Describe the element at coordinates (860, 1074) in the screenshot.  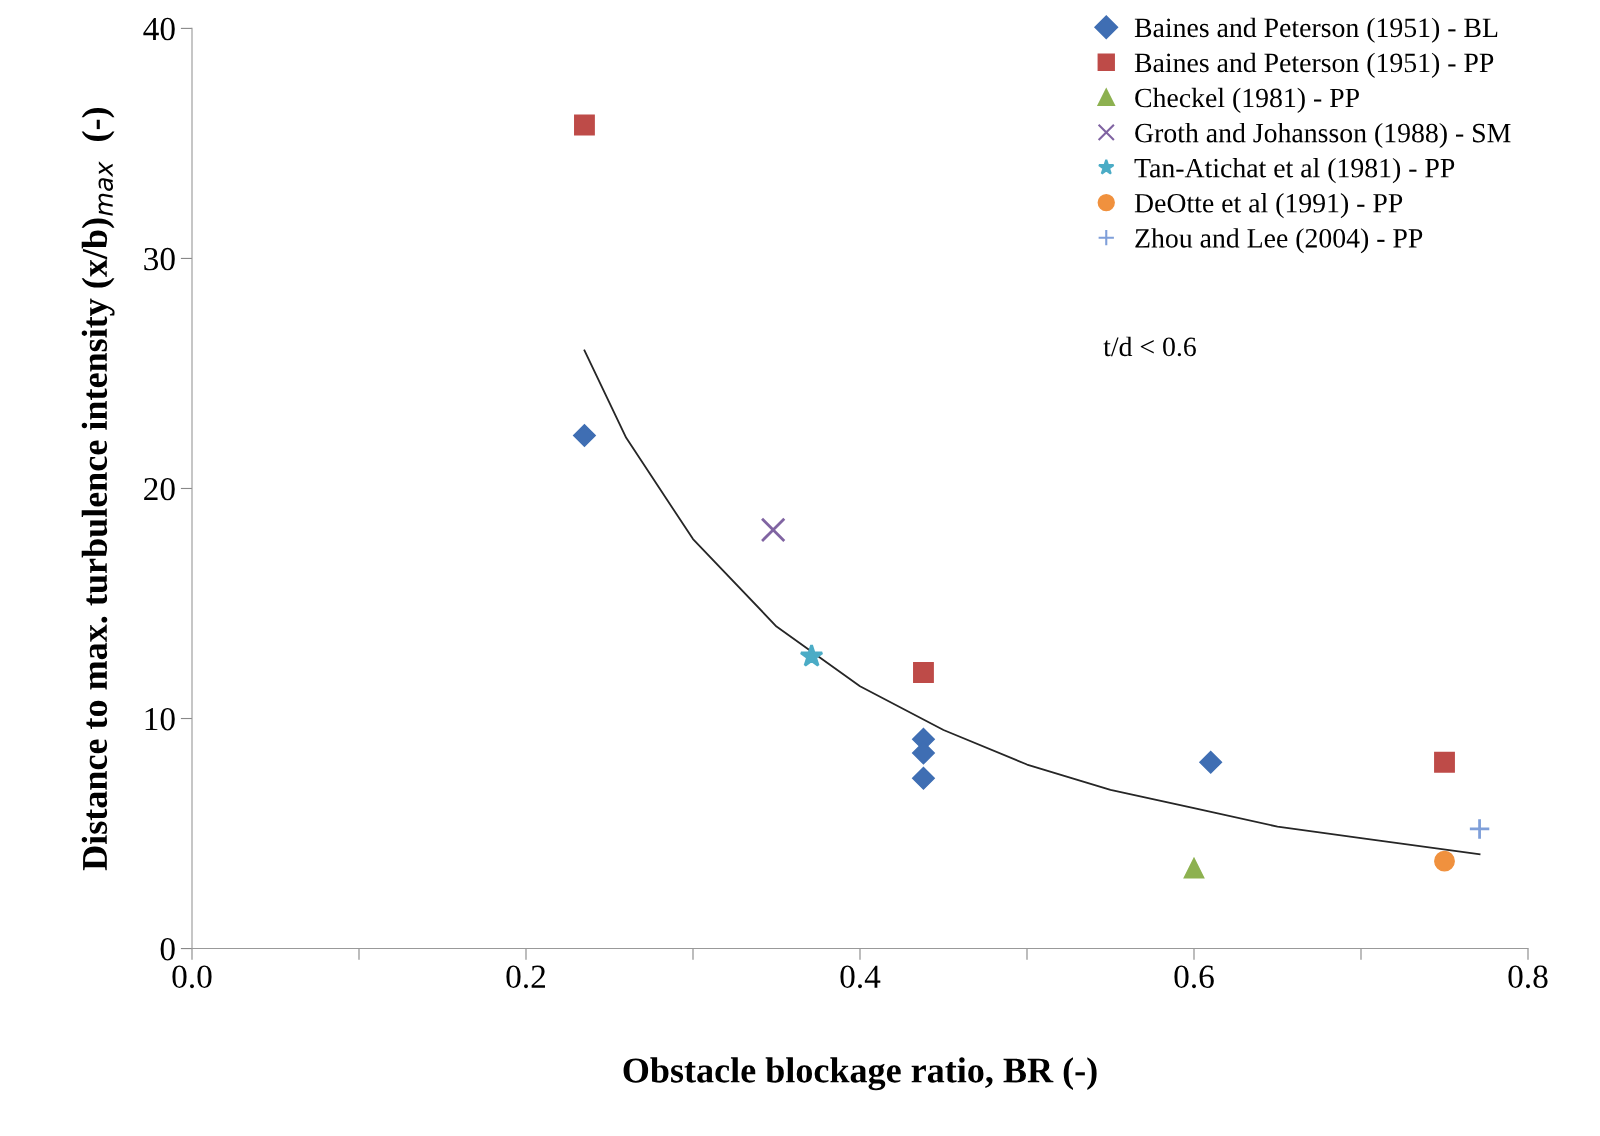
I see `x-axis-title: Obstacle blockage ratio, BR (-)` at that location.